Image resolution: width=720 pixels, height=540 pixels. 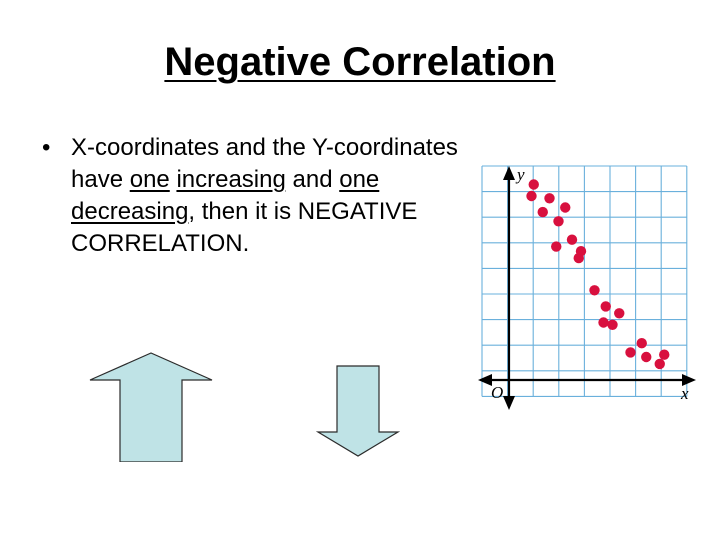 I want to click on y-axis-arrow-up, so click(x=509, y=173).